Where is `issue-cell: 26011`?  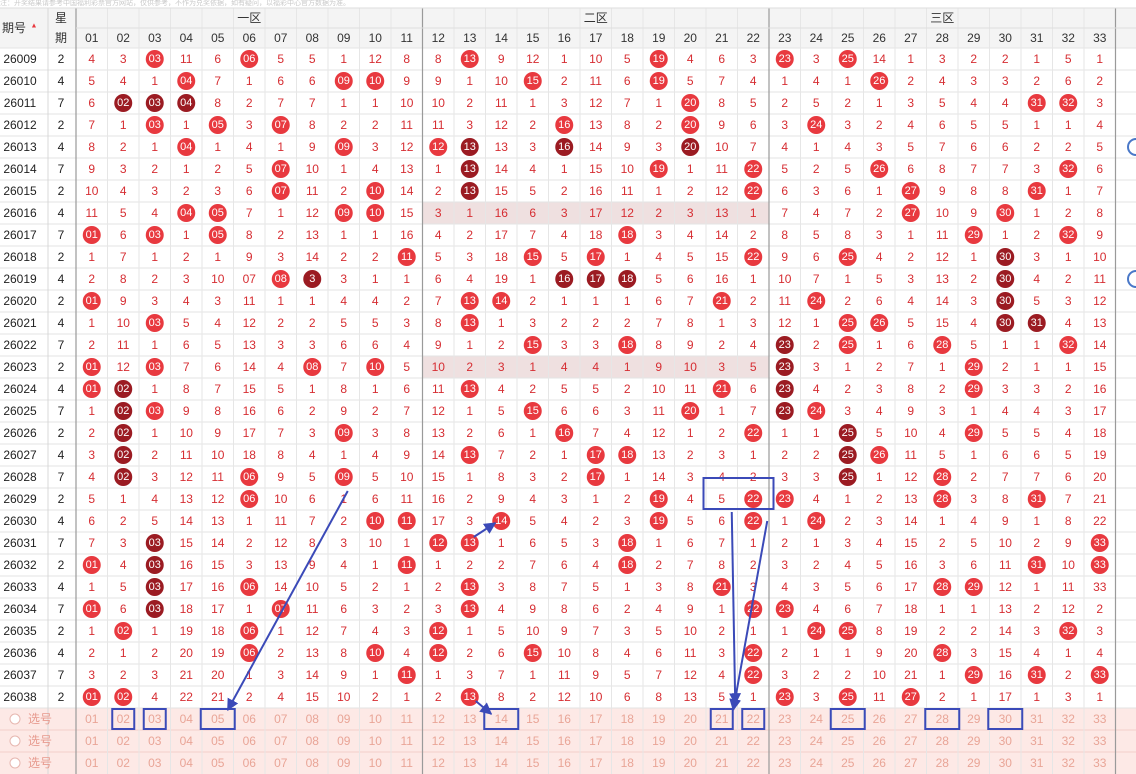
issue-cell: 26011 is located at coordinates (20, 103).